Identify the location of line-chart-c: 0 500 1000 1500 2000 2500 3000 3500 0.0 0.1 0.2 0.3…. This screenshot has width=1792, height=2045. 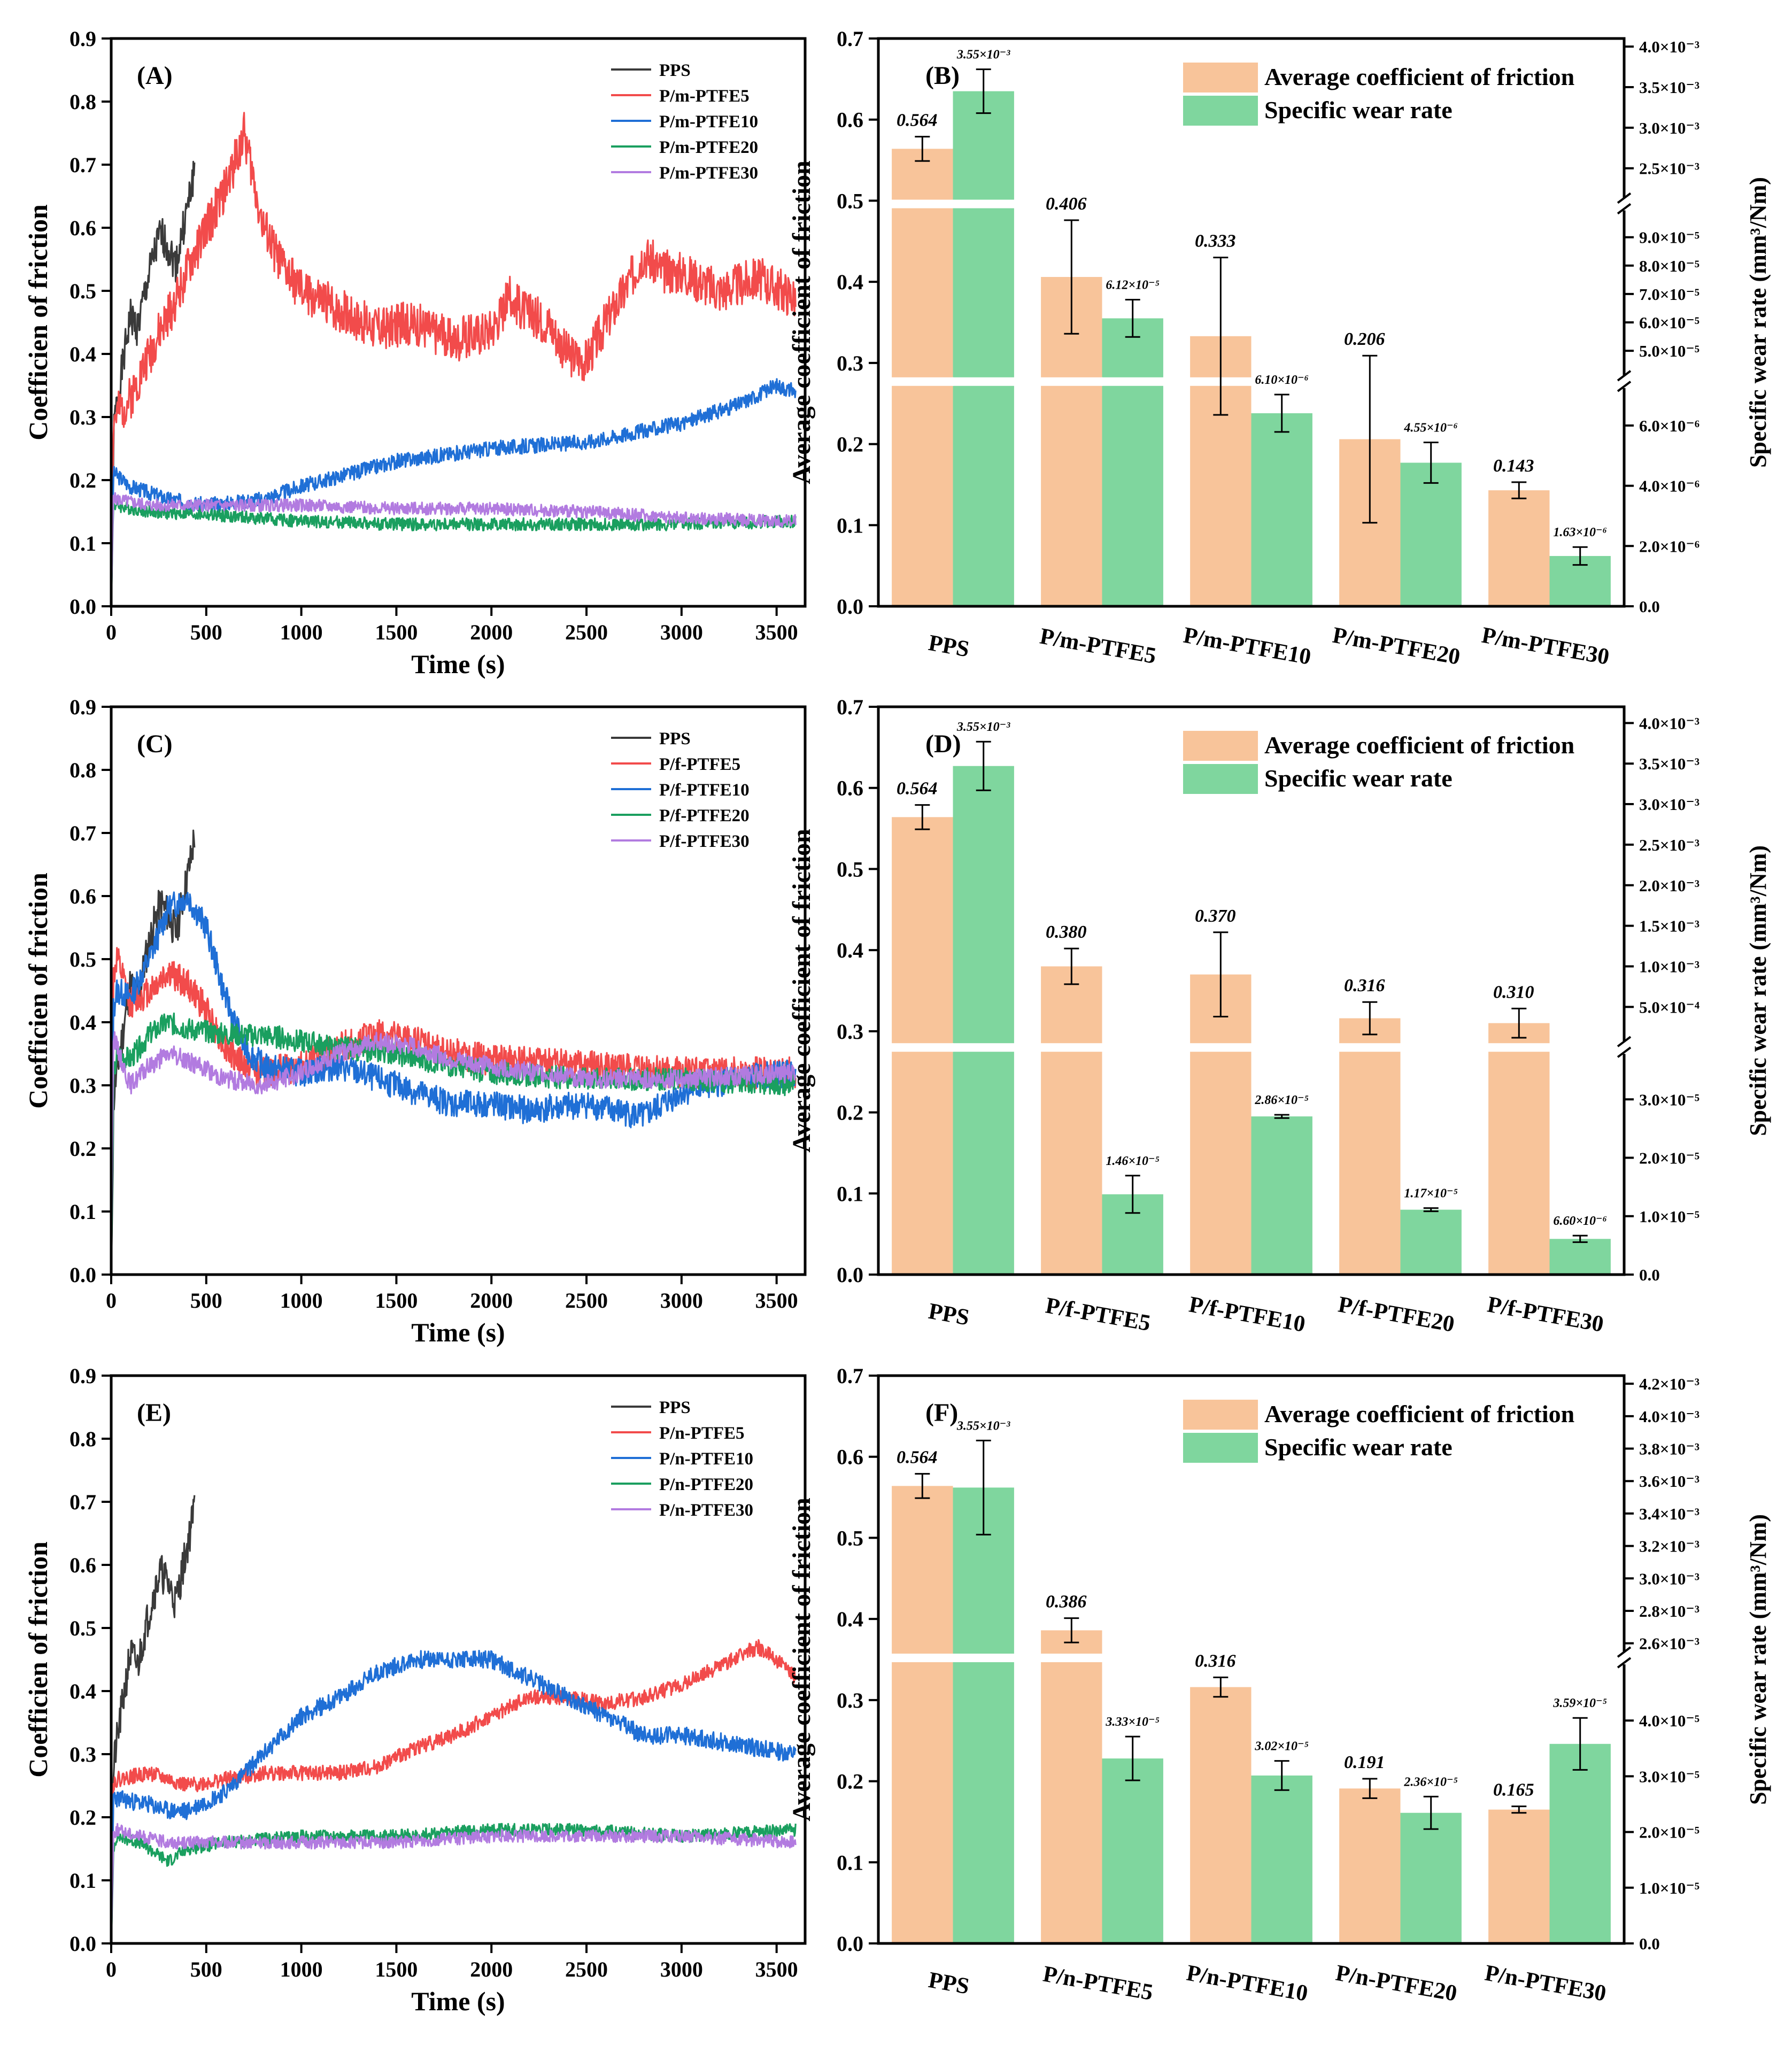
(415, 1021).